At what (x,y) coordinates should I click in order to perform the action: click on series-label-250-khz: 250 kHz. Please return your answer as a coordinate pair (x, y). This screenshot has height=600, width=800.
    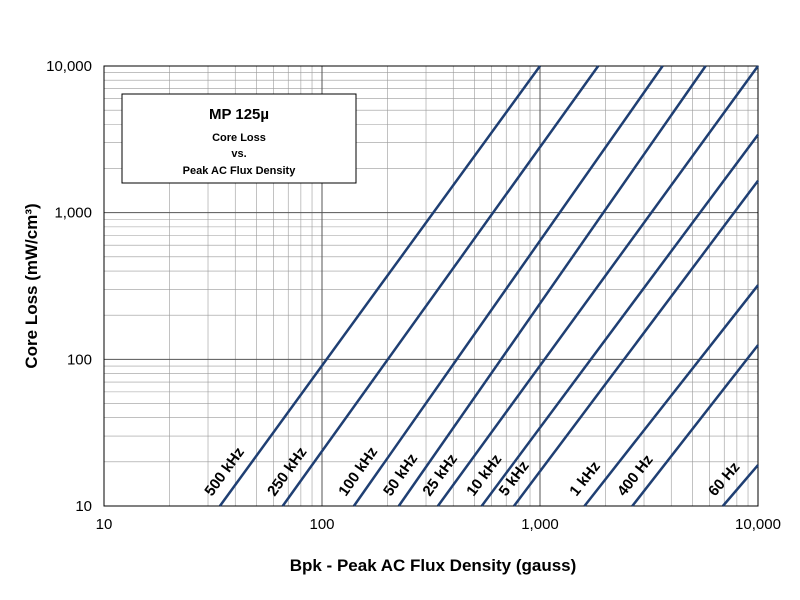
    Looking at the image, I should click on (287, 471).